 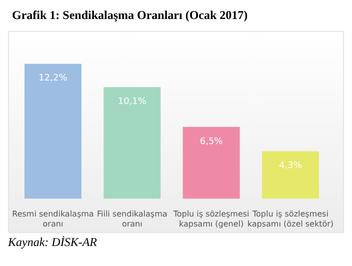 I want to click on data-label: 10,1%, so click(x=132, y=101).